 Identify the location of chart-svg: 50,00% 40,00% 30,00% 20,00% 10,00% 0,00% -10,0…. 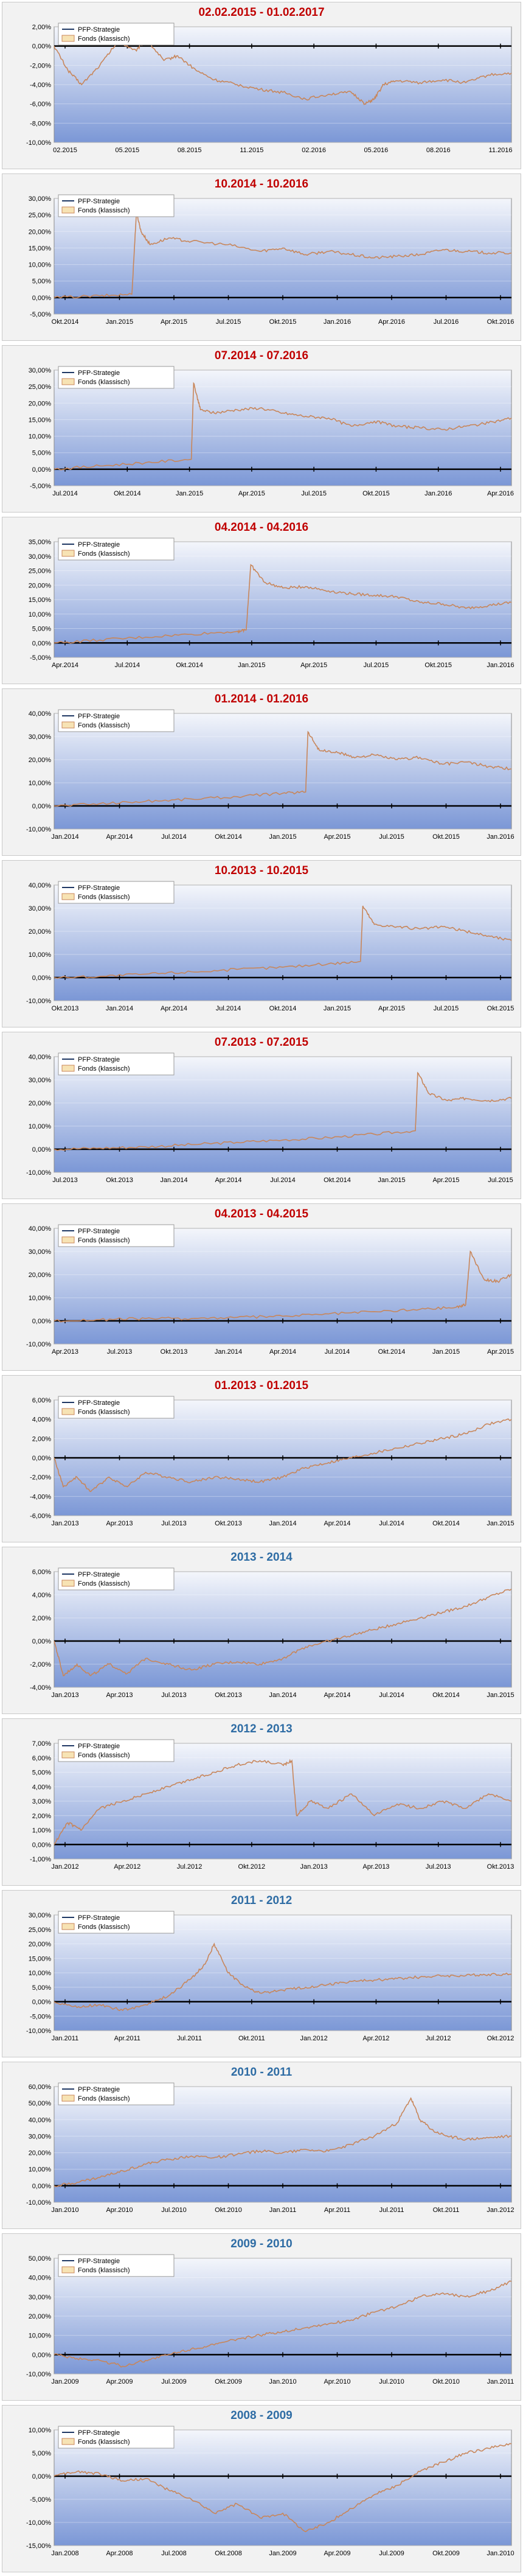
(270, 2319).